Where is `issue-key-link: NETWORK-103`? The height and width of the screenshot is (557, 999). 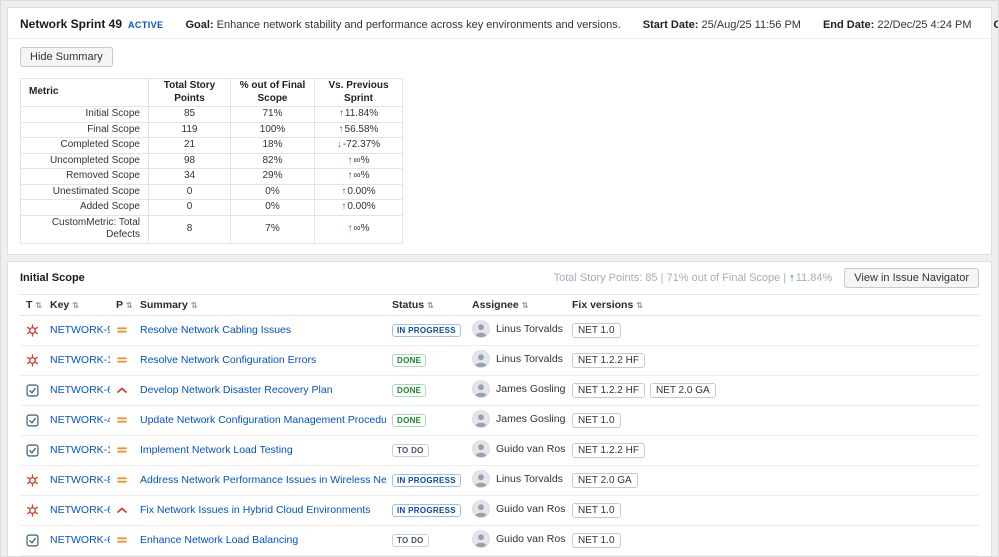
issue-key-link: NETWORK-103 is located at coordinates (80, 360).